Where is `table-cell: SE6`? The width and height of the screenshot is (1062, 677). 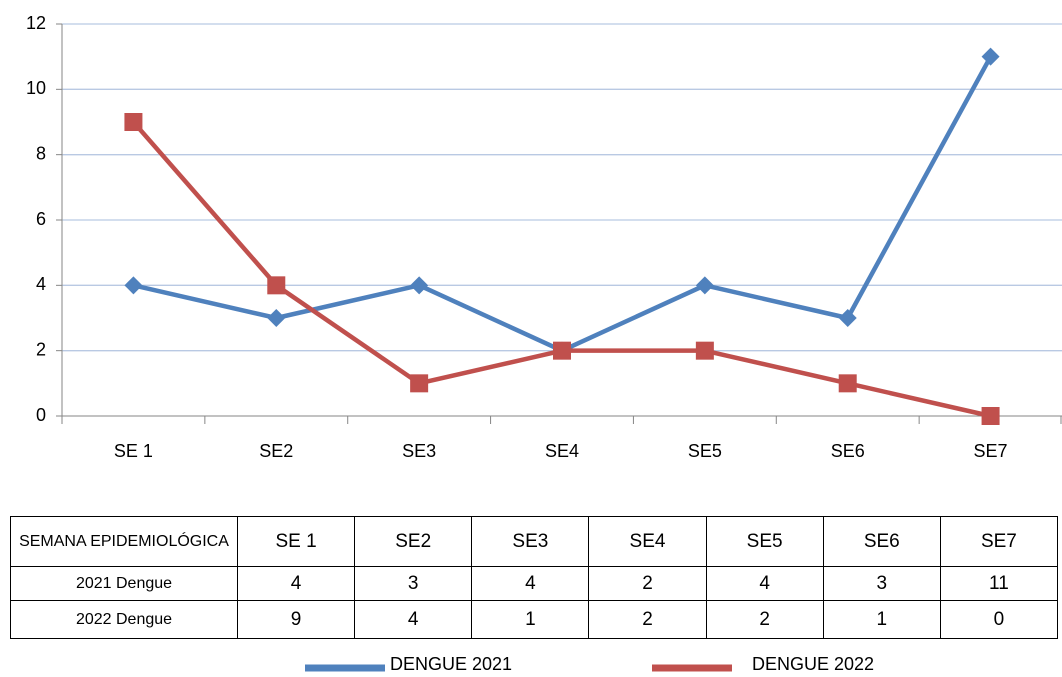 table-cell: SE6 is located at coordinates (881, 541).